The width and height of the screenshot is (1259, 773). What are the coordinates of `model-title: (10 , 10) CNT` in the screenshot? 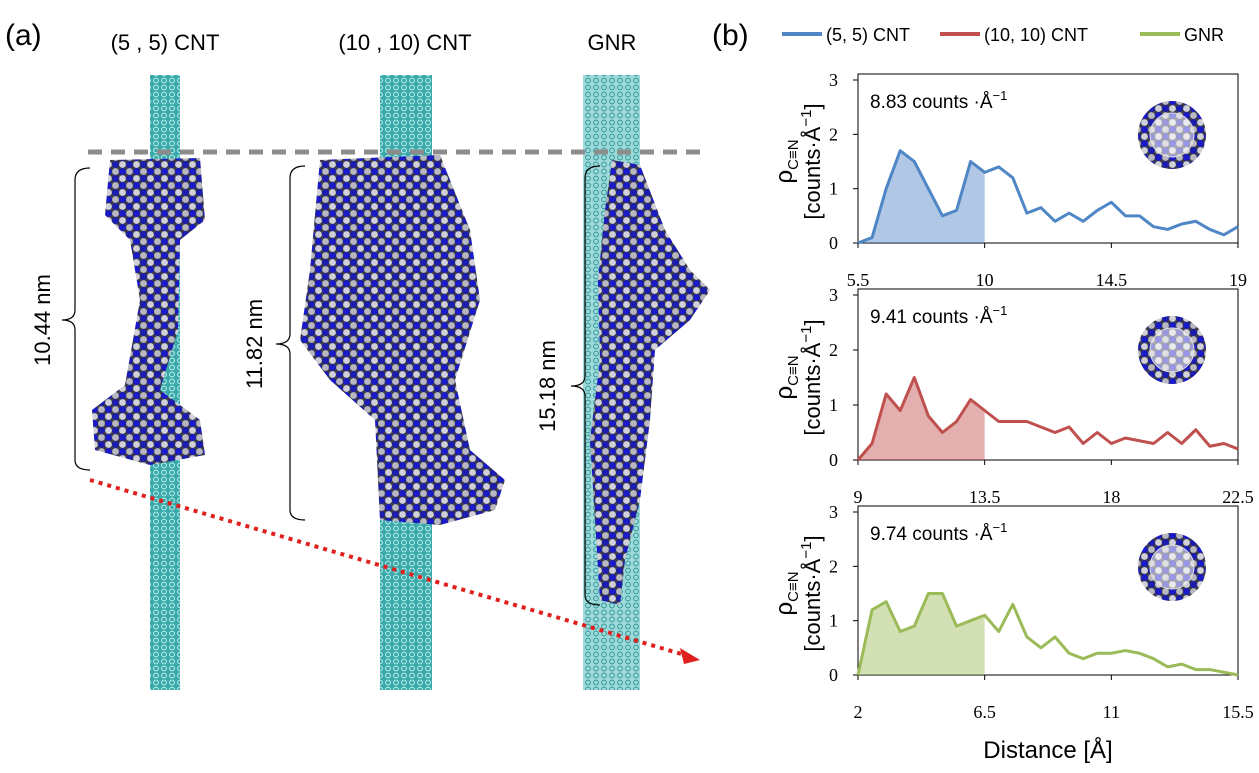 It's located at (404, 42).